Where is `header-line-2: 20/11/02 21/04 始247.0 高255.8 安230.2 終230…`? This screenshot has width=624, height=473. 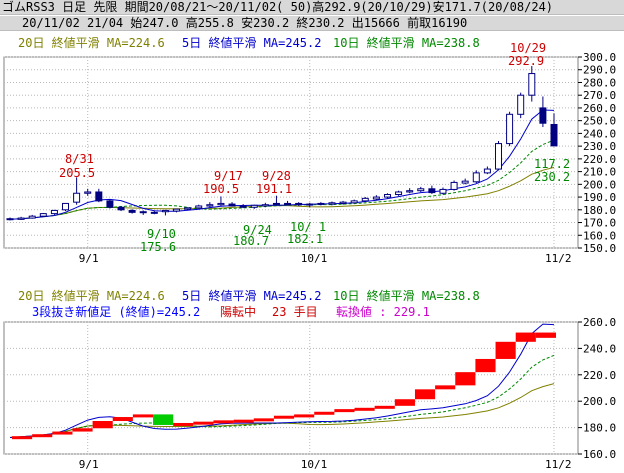 header-line-2: 20/11/02 21/04 始247.0 高255.8 安230.2 終230… is located at coordinates (245, 23).